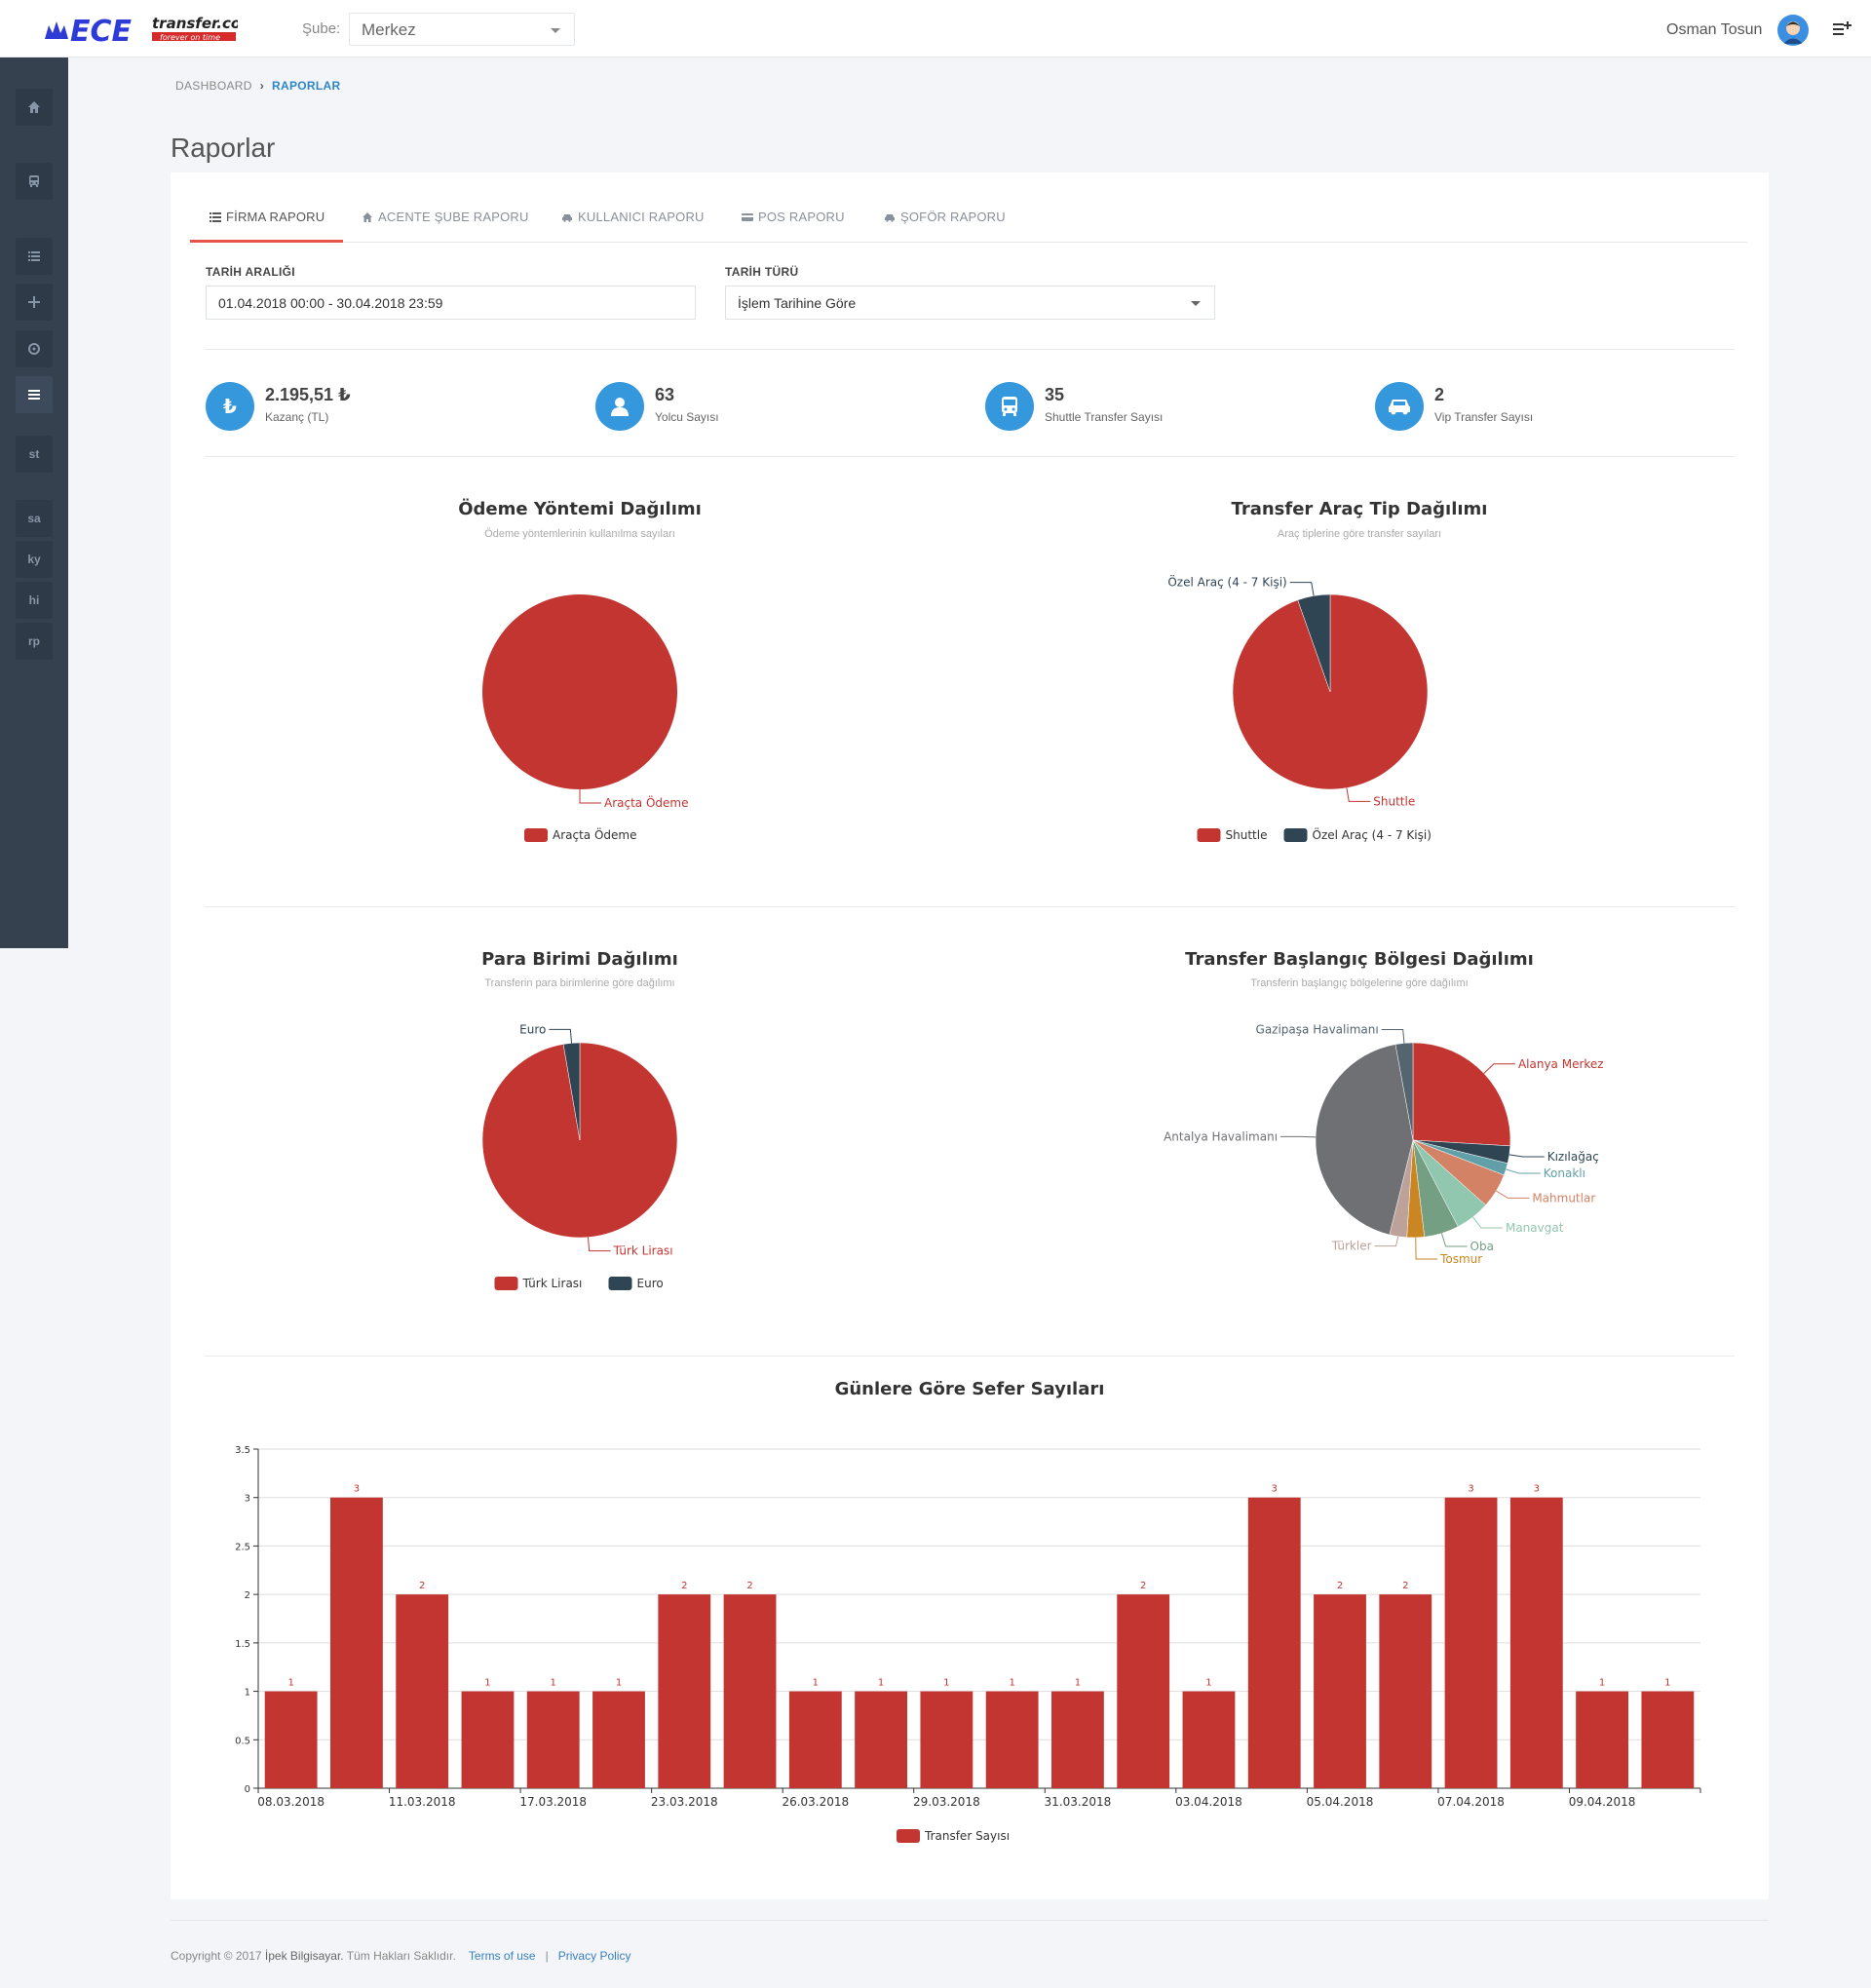  I want to click on list-icon, so click(34, 256).